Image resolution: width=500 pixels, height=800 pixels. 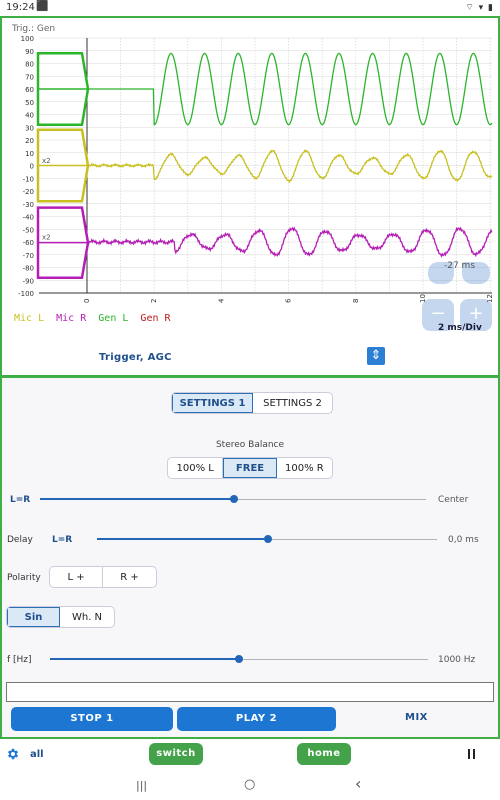 What do you see at coordinates (182, 539) in the screenshot?
I see `delay-slider-fill` at bounding box center [182, 539].